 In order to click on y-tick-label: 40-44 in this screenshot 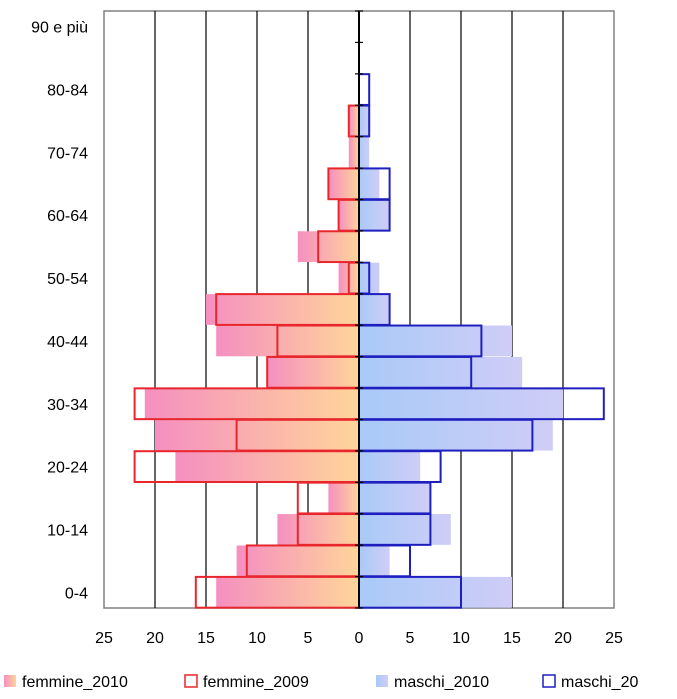, I will do `click(67, 342)`.